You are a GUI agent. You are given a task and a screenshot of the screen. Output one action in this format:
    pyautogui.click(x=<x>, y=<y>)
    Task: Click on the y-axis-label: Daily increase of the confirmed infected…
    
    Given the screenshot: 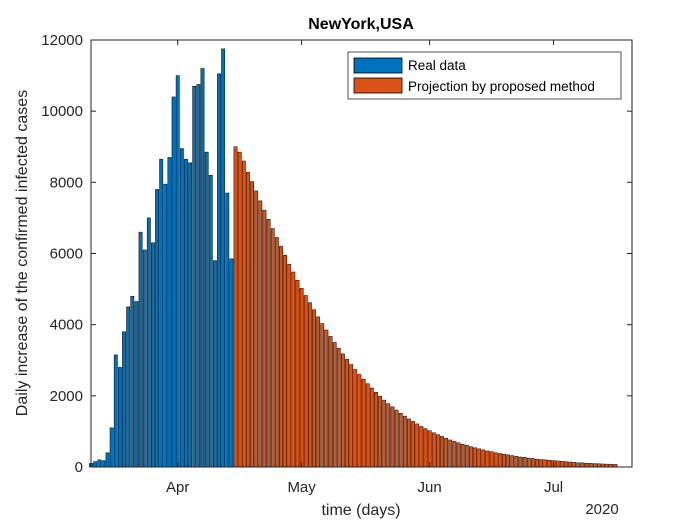 What is the action you would take?
    pyautogui.click(x=22, y=253)
    